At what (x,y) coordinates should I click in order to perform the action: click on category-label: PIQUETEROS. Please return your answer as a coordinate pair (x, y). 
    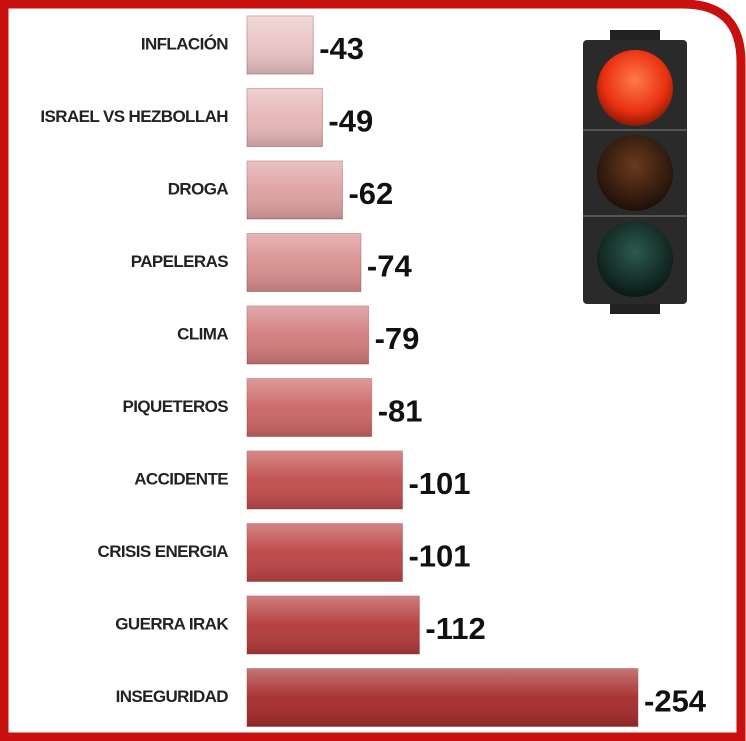
    Looking at the image, I should click on (176, 406).